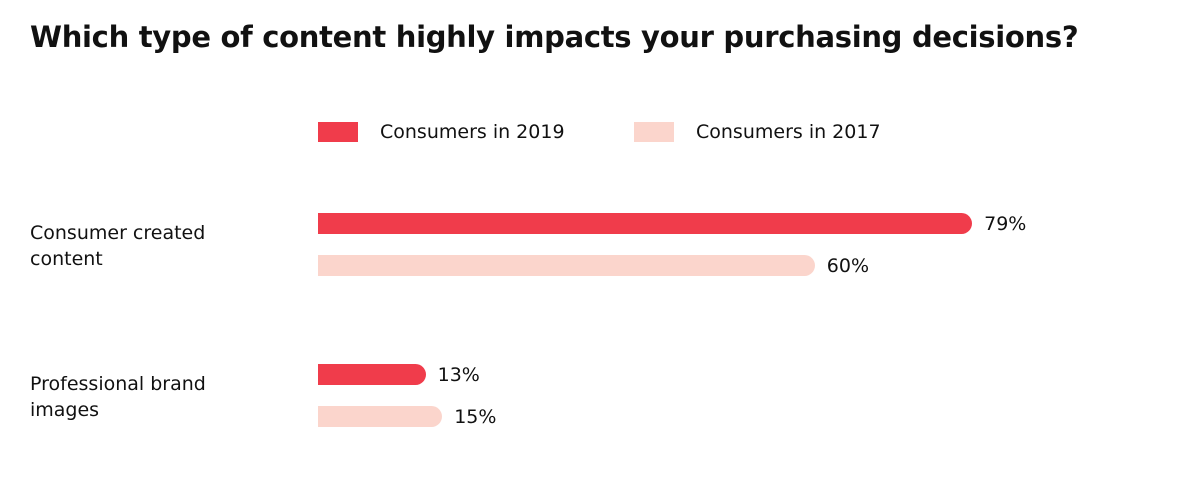 The height and width of the screenshot is (478, 1185). I want to click on value-label: 79%, so click(1005, 224).